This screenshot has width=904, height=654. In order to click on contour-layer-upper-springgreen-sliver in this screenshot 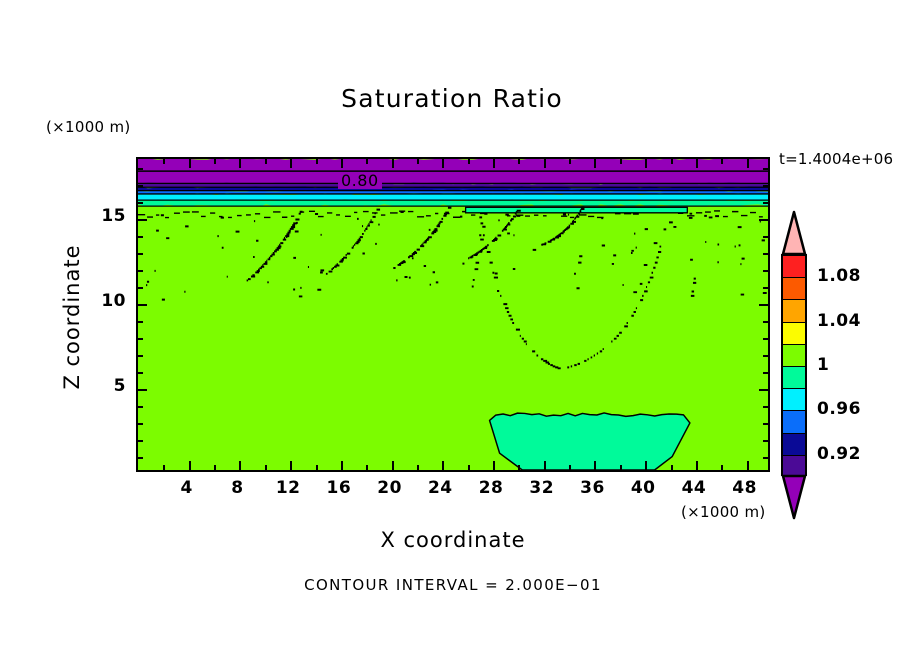, I will do `click(576, 210)`.